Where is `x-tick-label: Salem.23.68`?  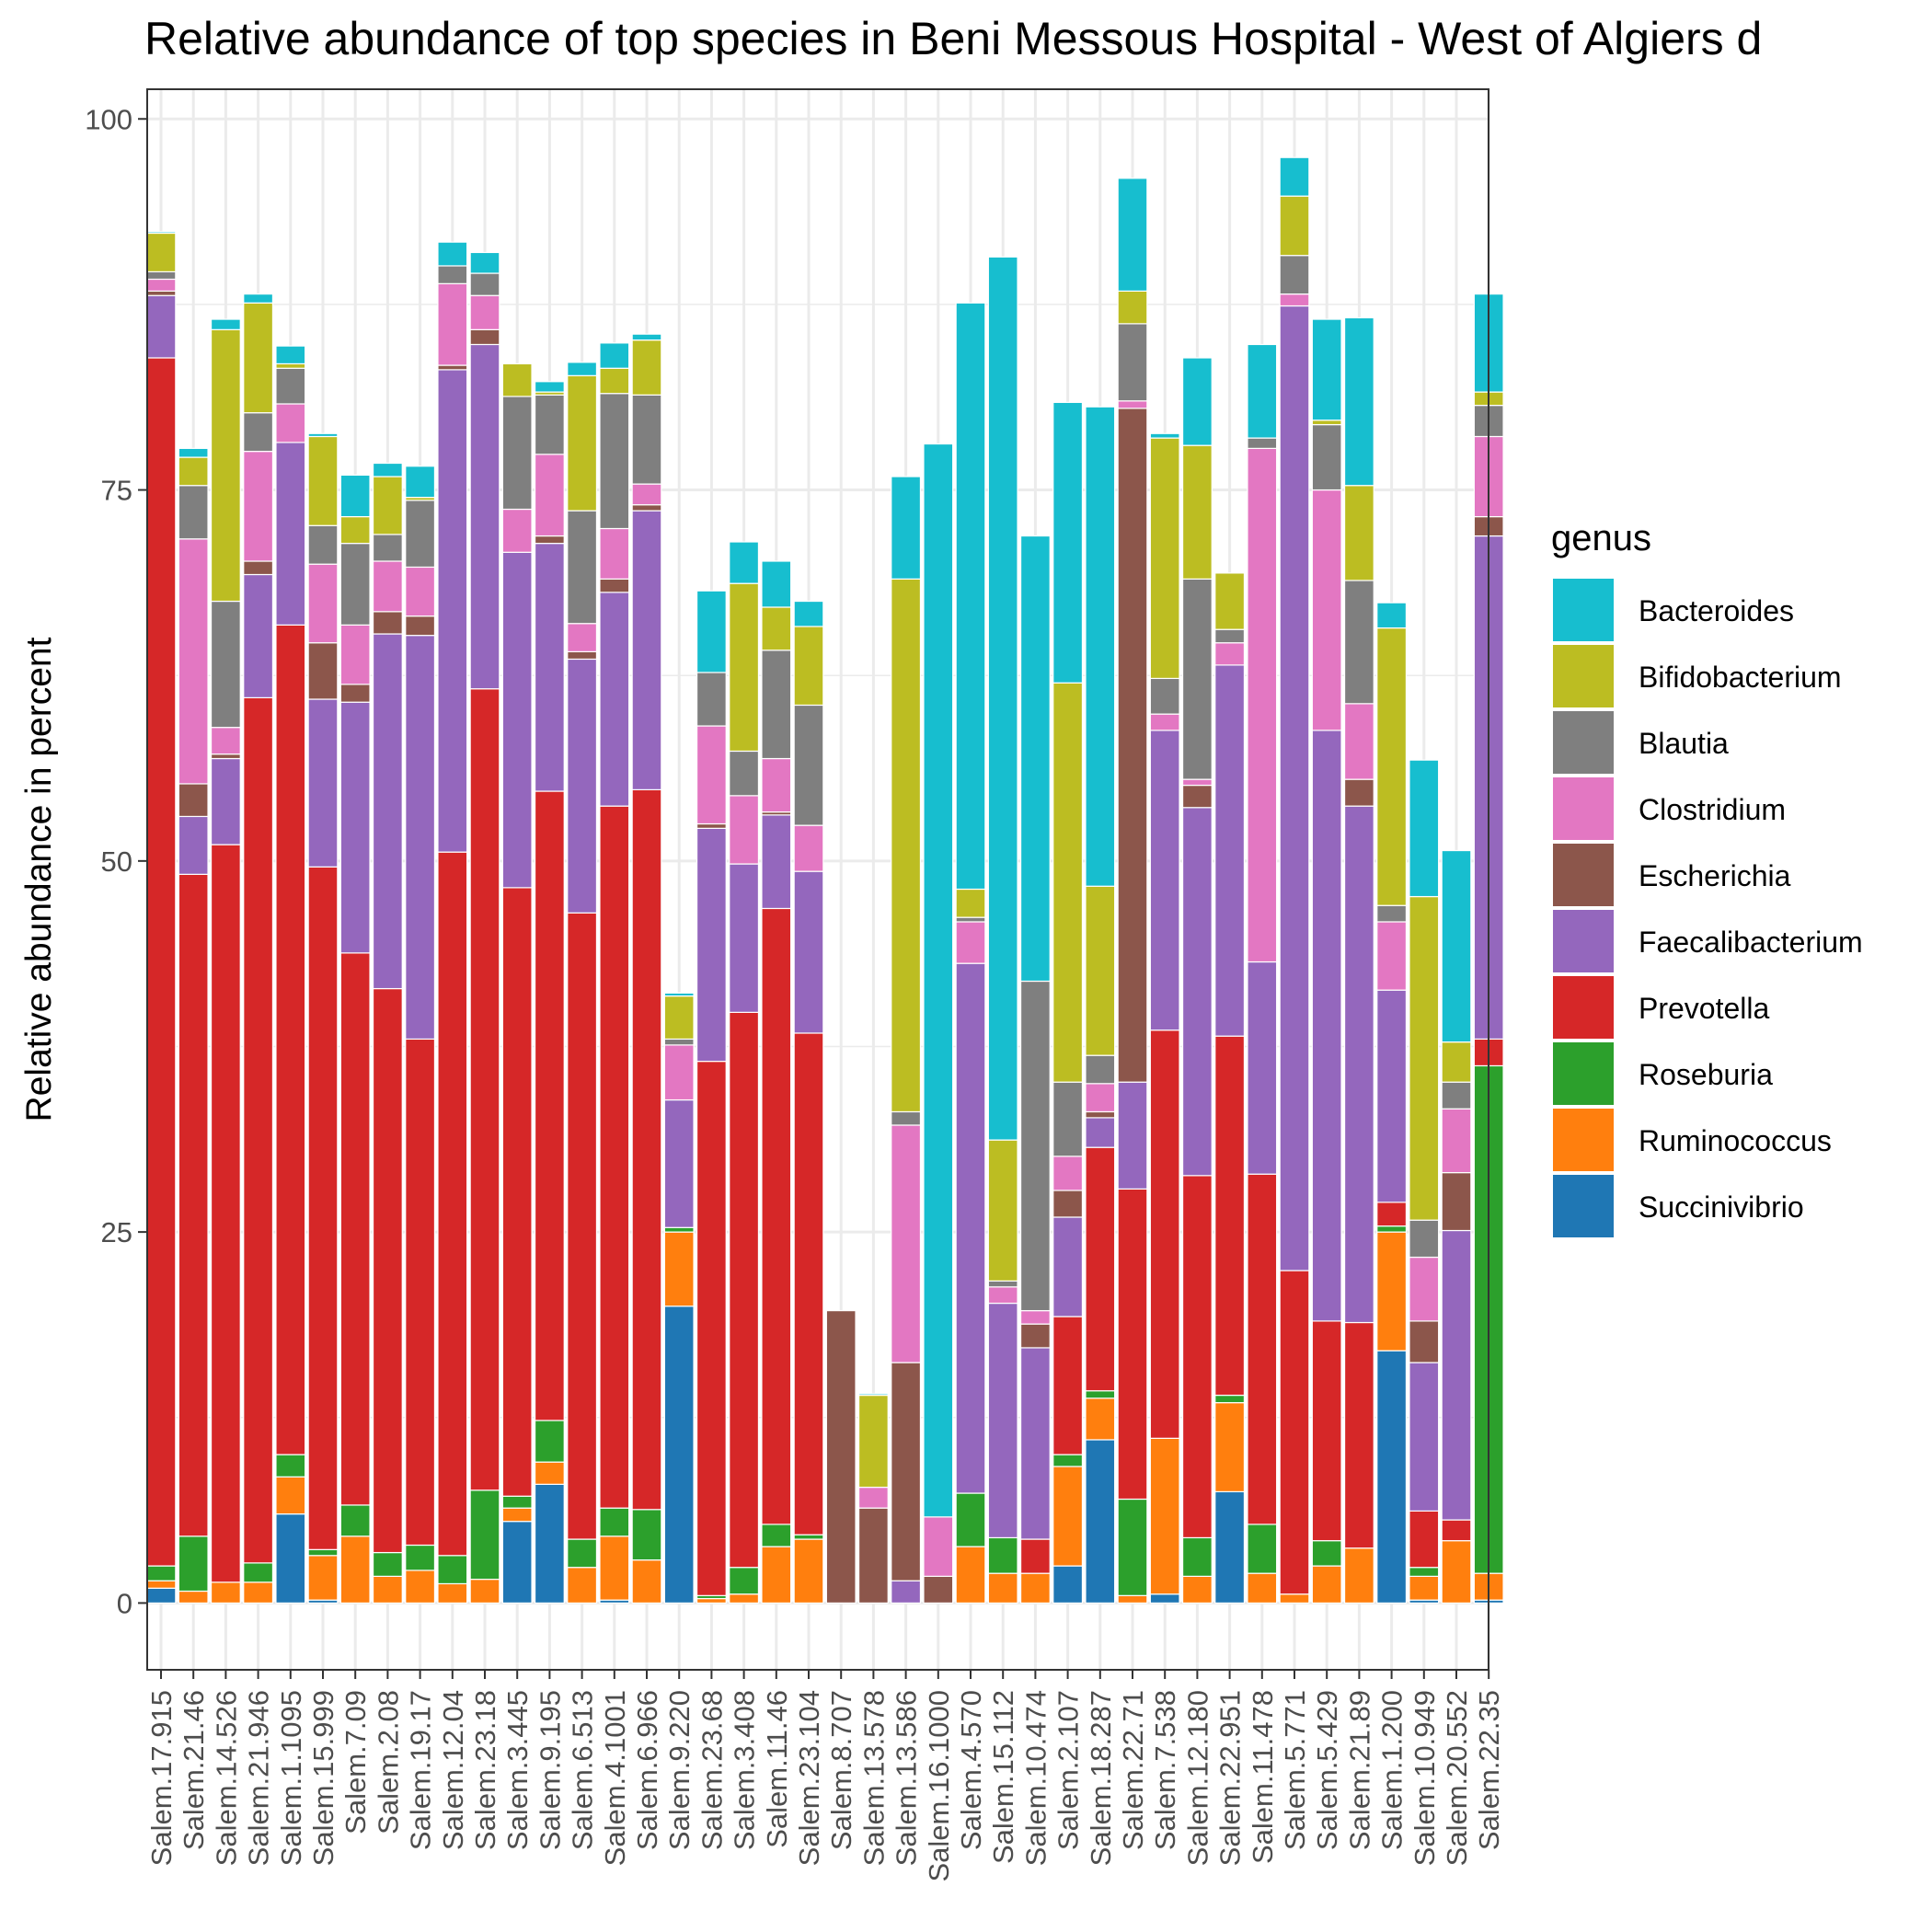 x-tick-label: Salem.23.68 is located at coordinates (712, 1770).